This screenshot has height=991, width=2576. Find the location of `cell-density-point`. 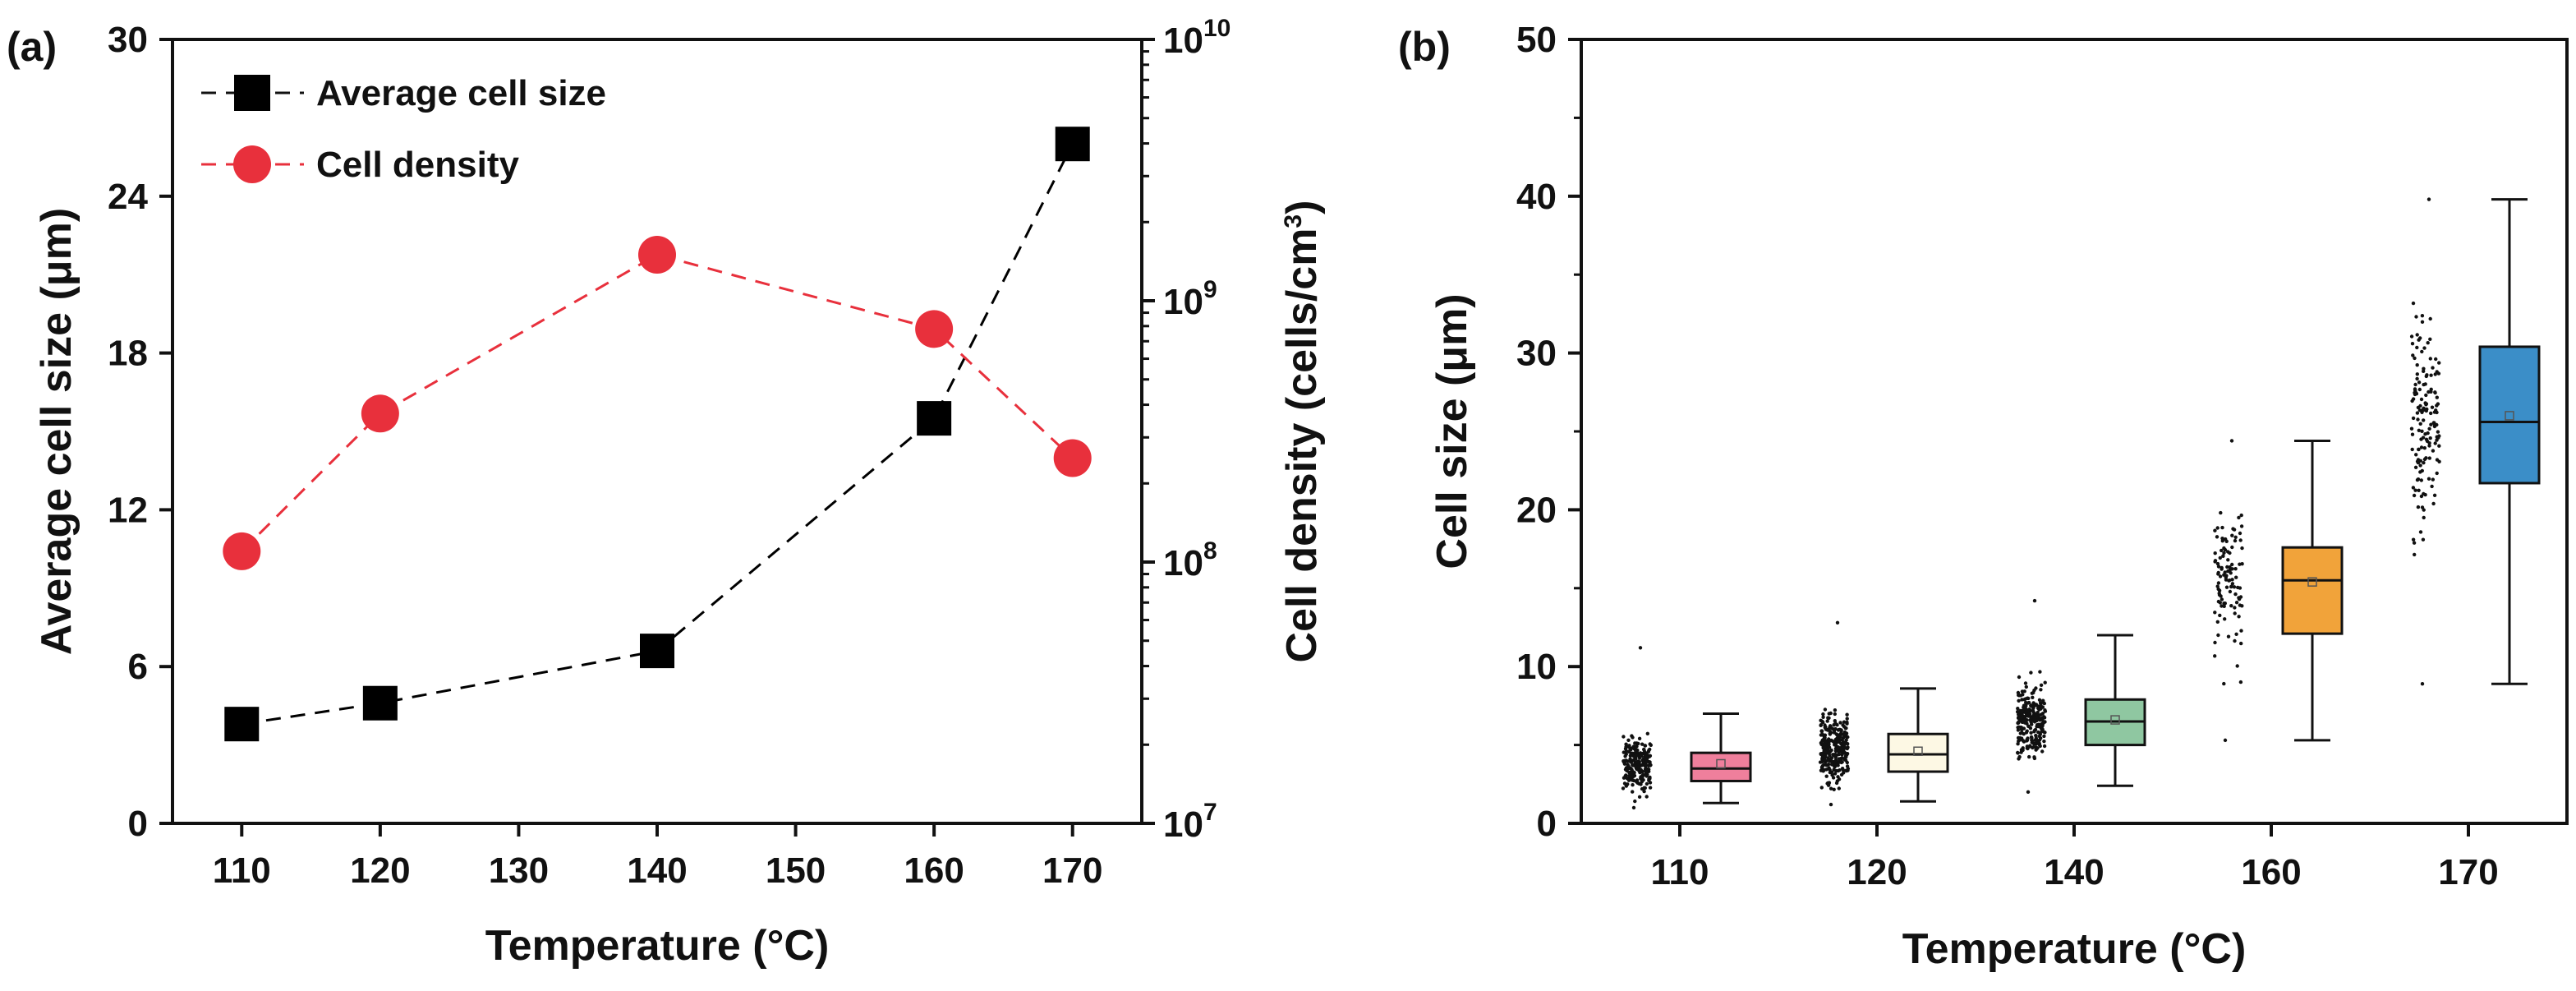

cell-density-point is located at coordinates (657, 255).